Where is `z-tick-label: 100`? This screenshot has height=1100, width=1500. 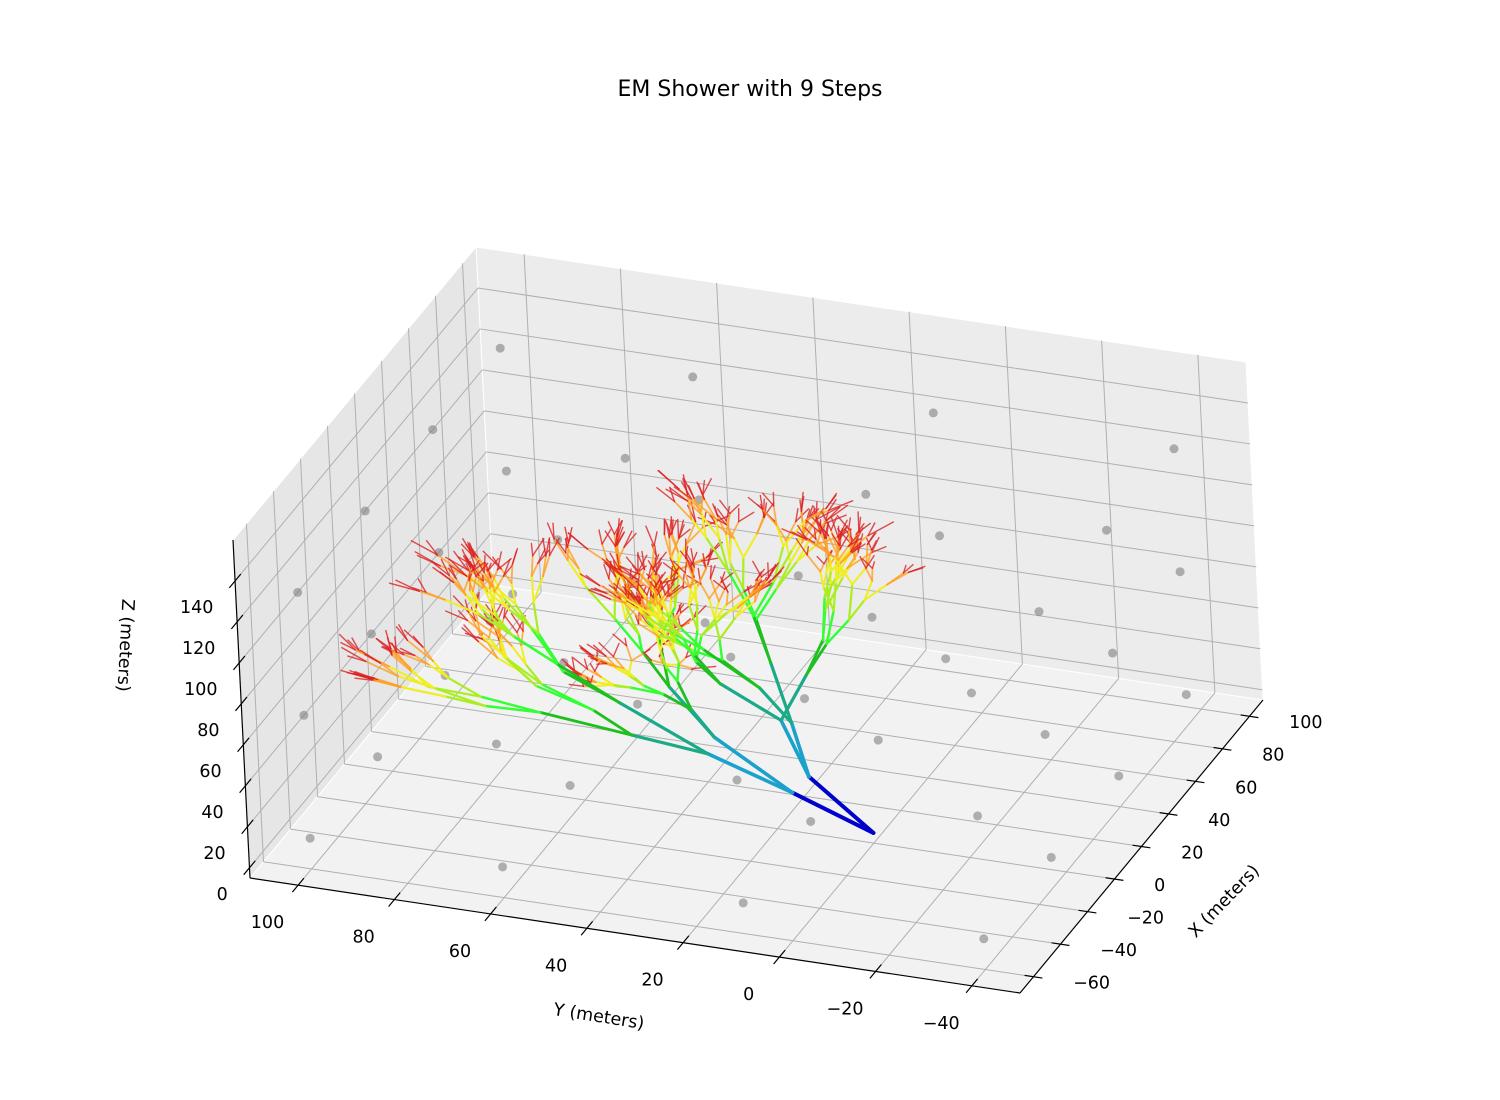 z-tick-label: 100 is located at coordinates (200, 690).